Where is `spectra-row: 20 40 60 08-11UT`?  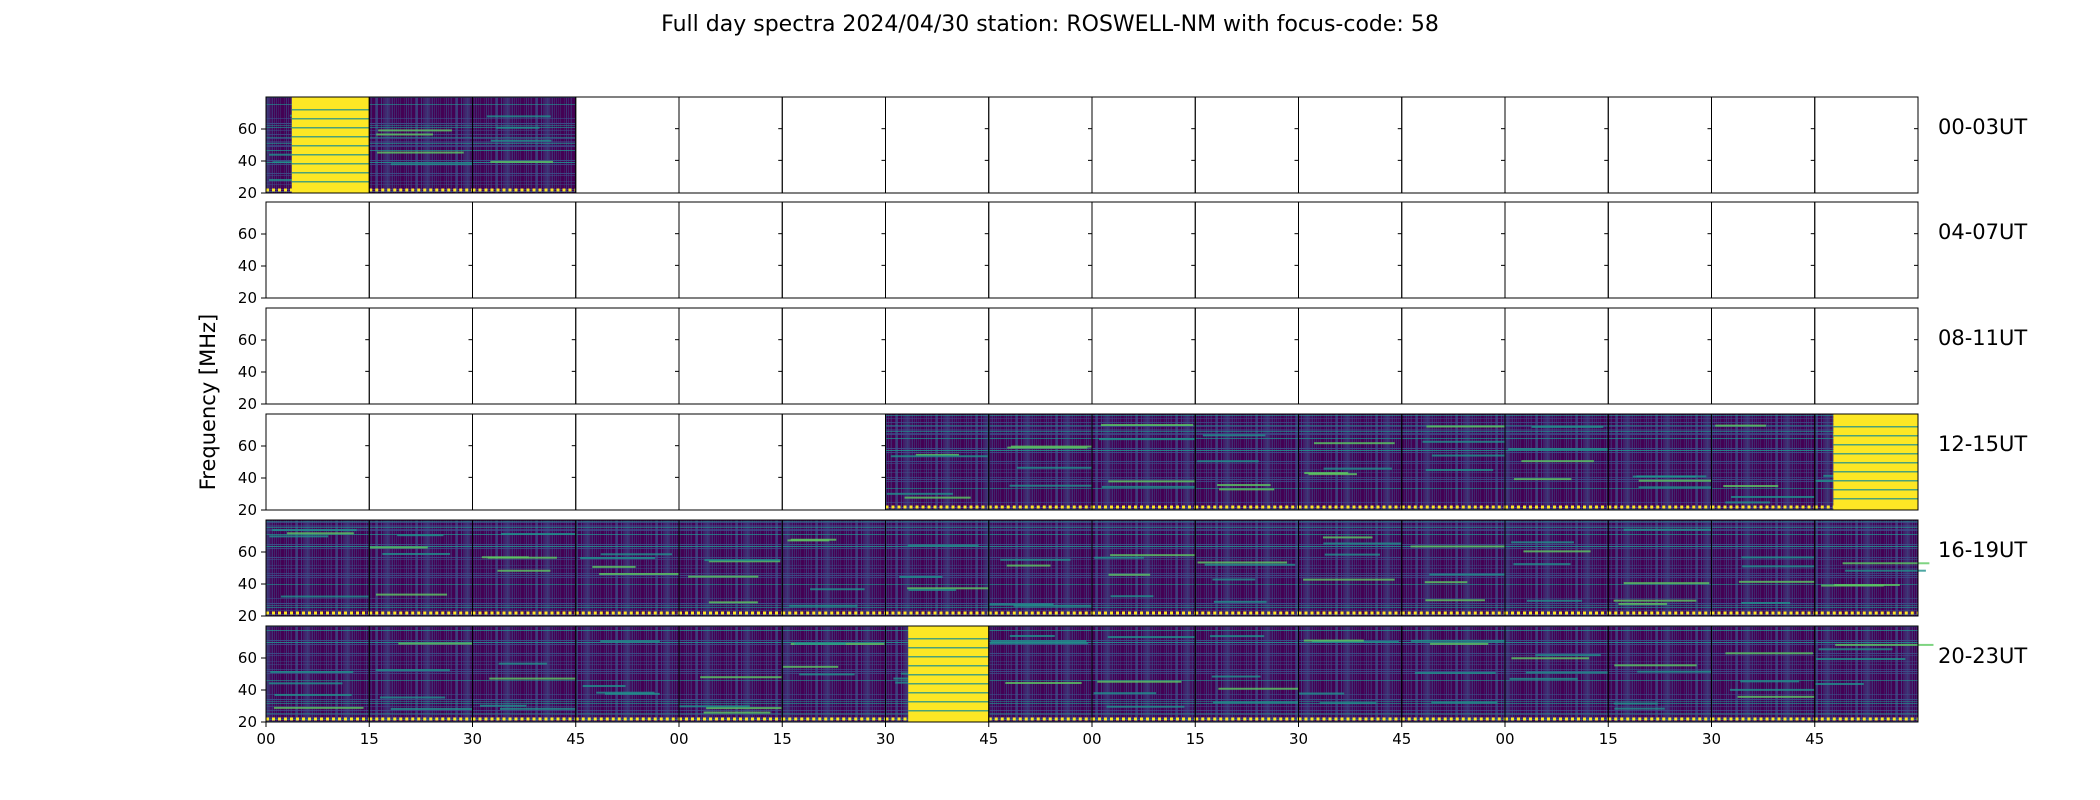
spectra-row: 20 40 60 08-11UT is located at coordinates (1132, 360).